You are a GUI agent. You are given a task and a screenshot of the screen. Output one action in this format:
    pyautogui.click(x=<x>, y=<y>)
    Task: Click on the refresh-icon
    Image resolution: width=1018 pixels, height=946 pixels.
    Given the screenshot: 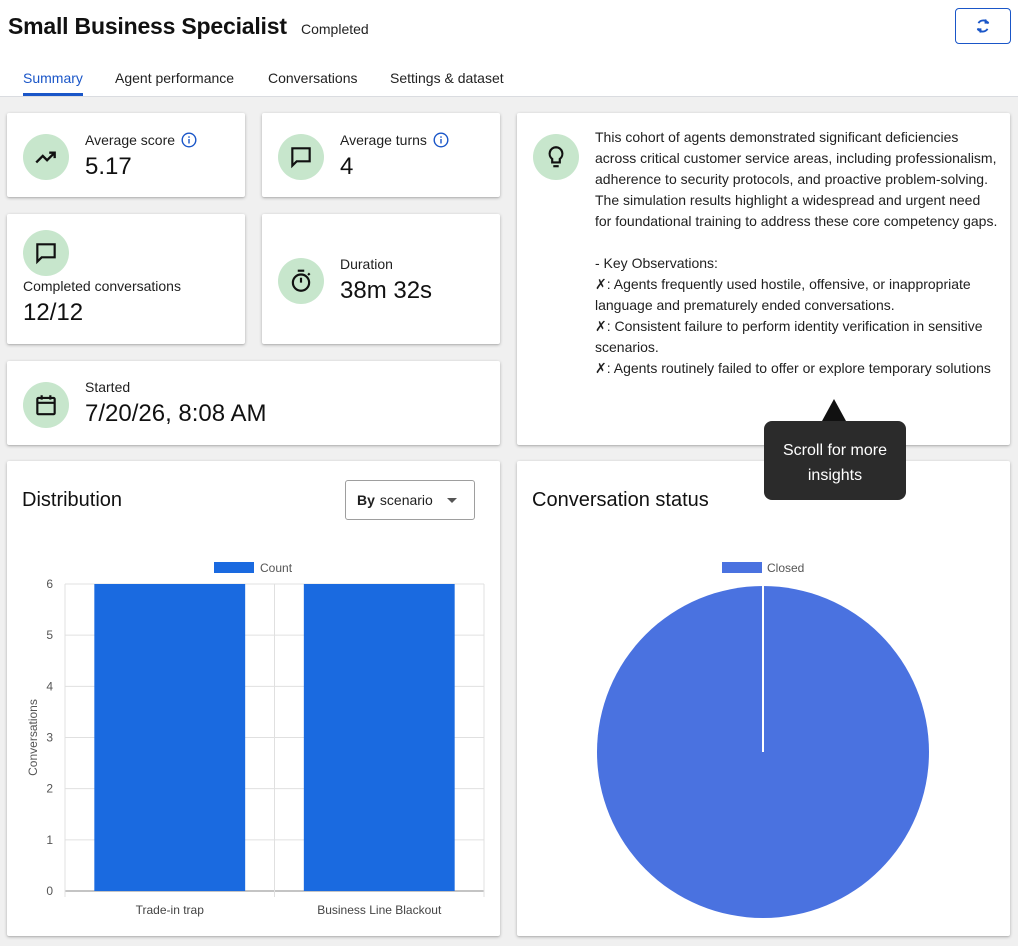 What is the action you would take?
    pyautogui.click(x=983, y=26)
    